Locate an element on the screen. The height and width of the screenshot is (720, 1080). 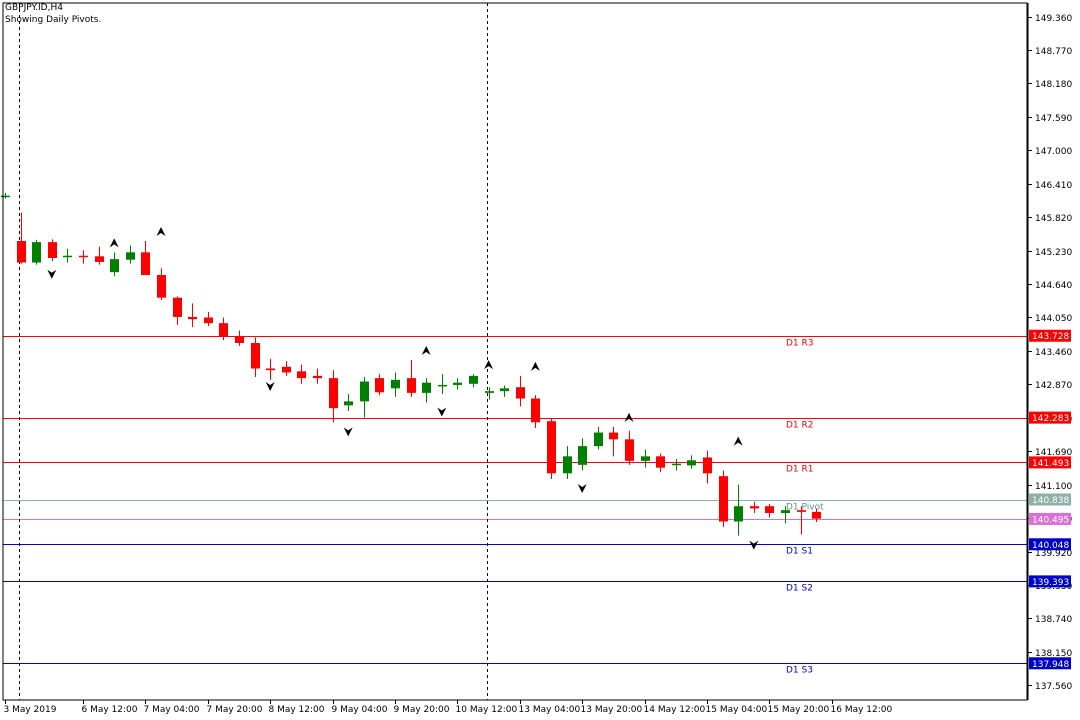
price-tick-label: 142.870 is located at coordinates (1053, 386).